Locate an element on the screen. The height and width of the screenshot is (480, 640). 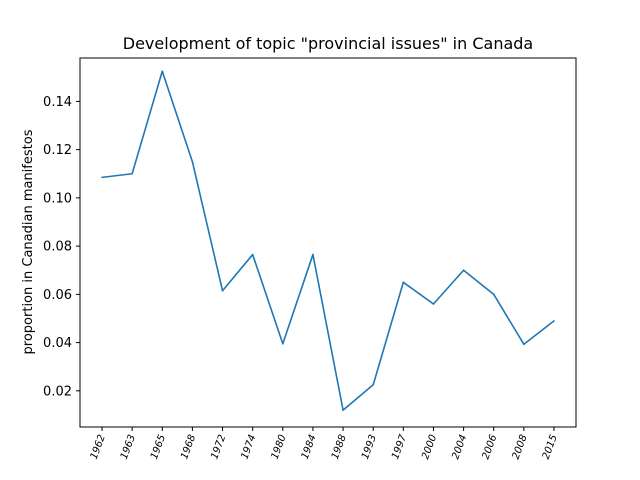
x-tick-label: 2000 is located at coordinates (429, 447).